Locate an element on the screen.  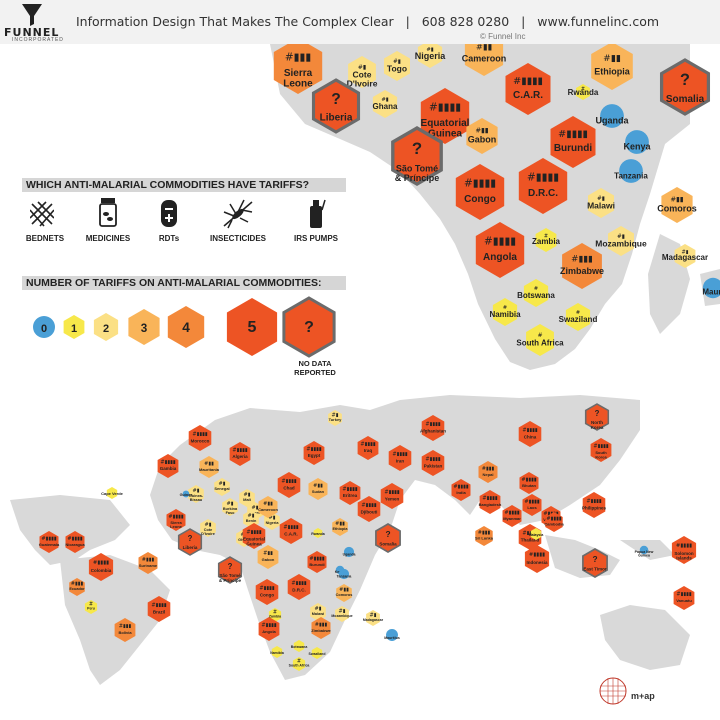
country-label: Bolivia is located at coordinates (125, 632).